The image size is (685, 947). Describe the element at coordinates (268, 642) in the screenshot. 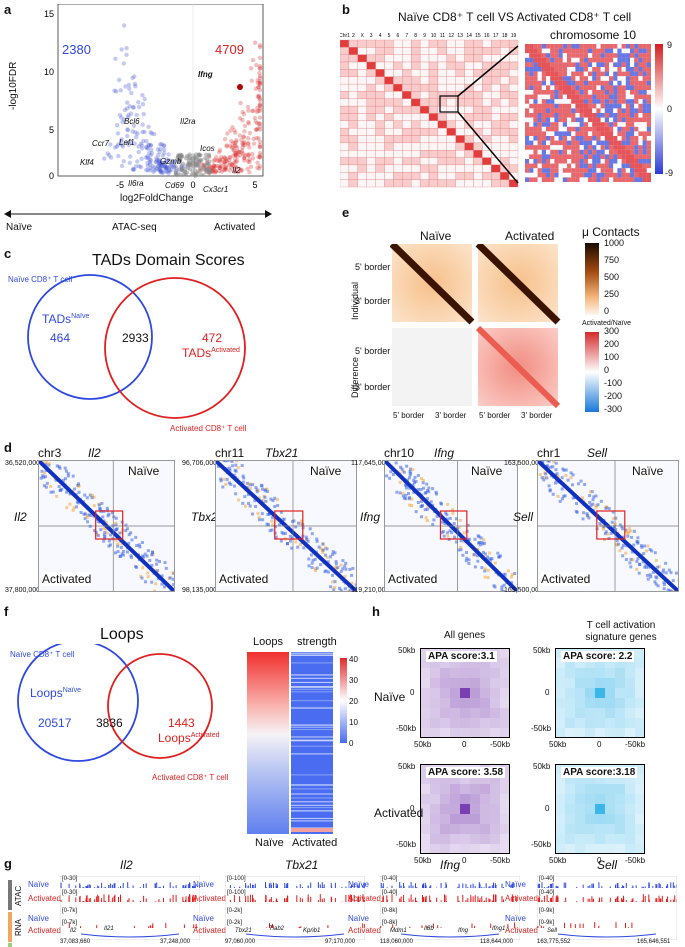

I see `f-heat-title-a: Loops` at that location.